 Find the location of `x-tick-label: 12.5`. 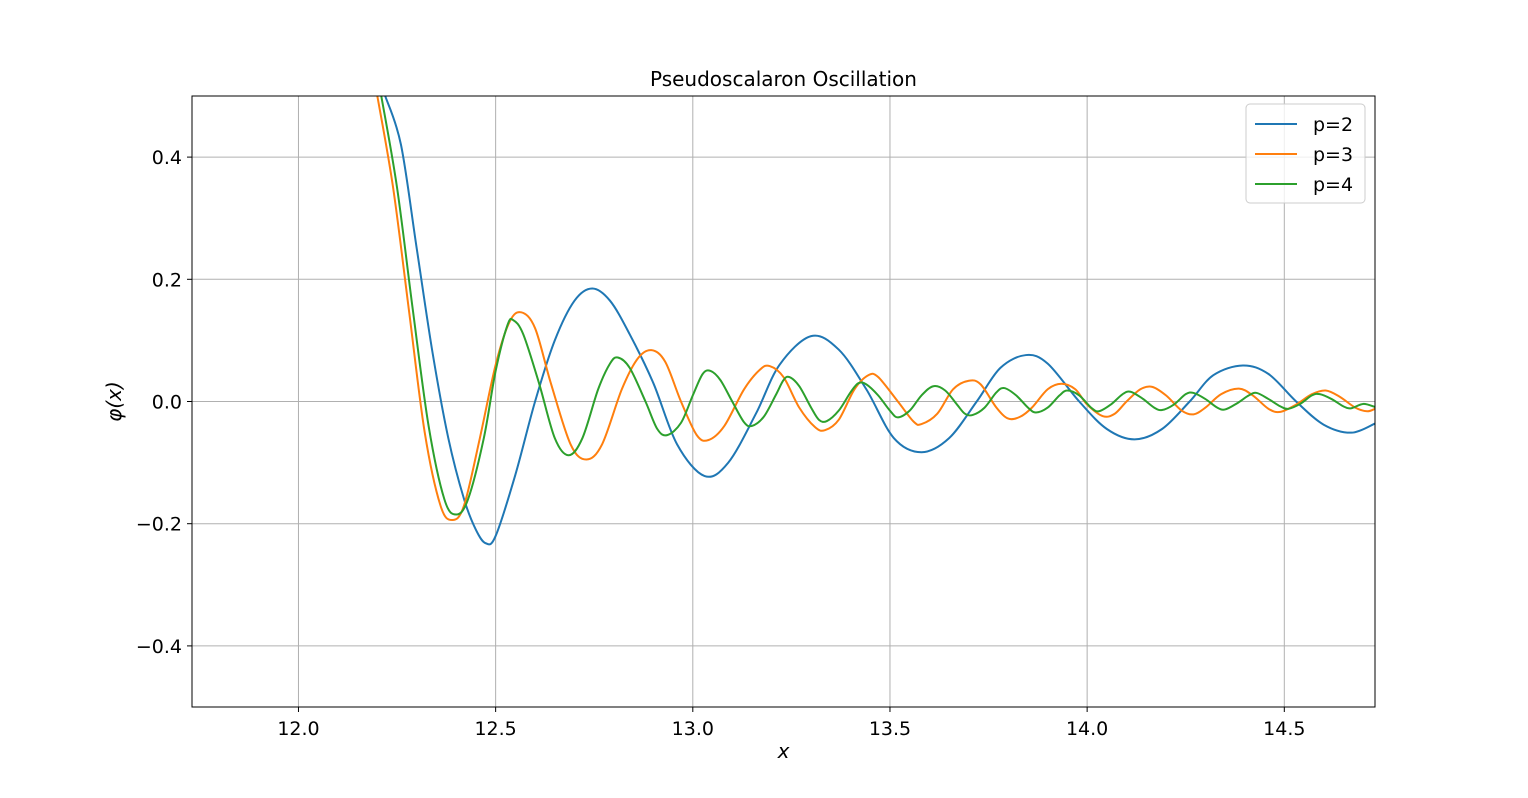

x-tick-label: 12.5 is located at coordinates (495, 729).